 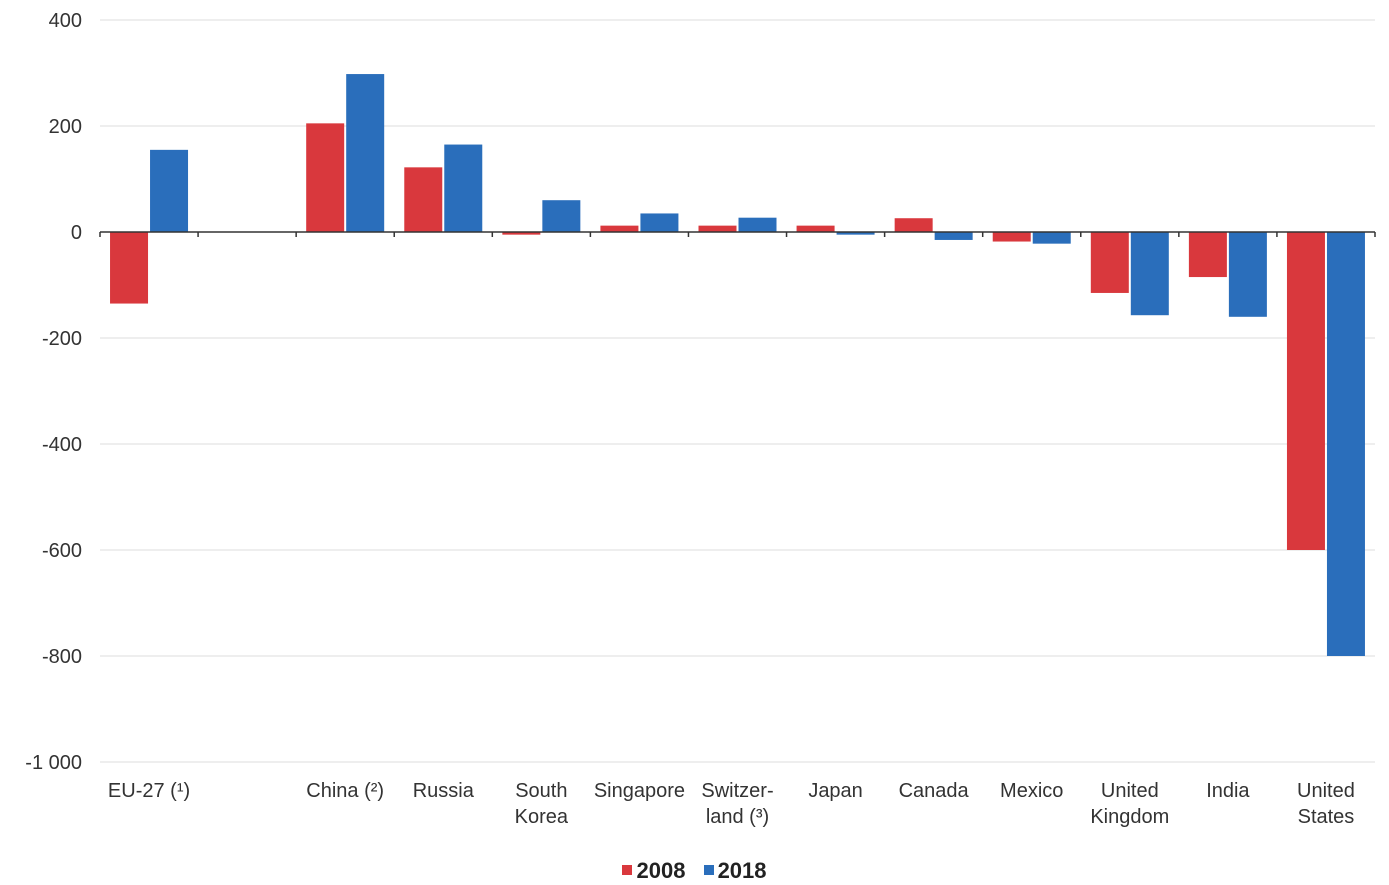 What do you see at coordinates (742, 870) in the screenshot?
I see `legend-label-2018: 2018` at bounding box center [742, 870].